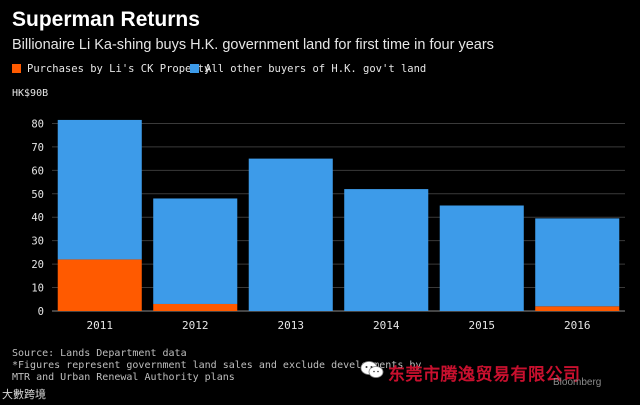 The width and height of the screenshot is (640, 405). Describe the element at coordinates (577, 308) in the screenshot. I see `bar-segment-ck-2016` at that location.